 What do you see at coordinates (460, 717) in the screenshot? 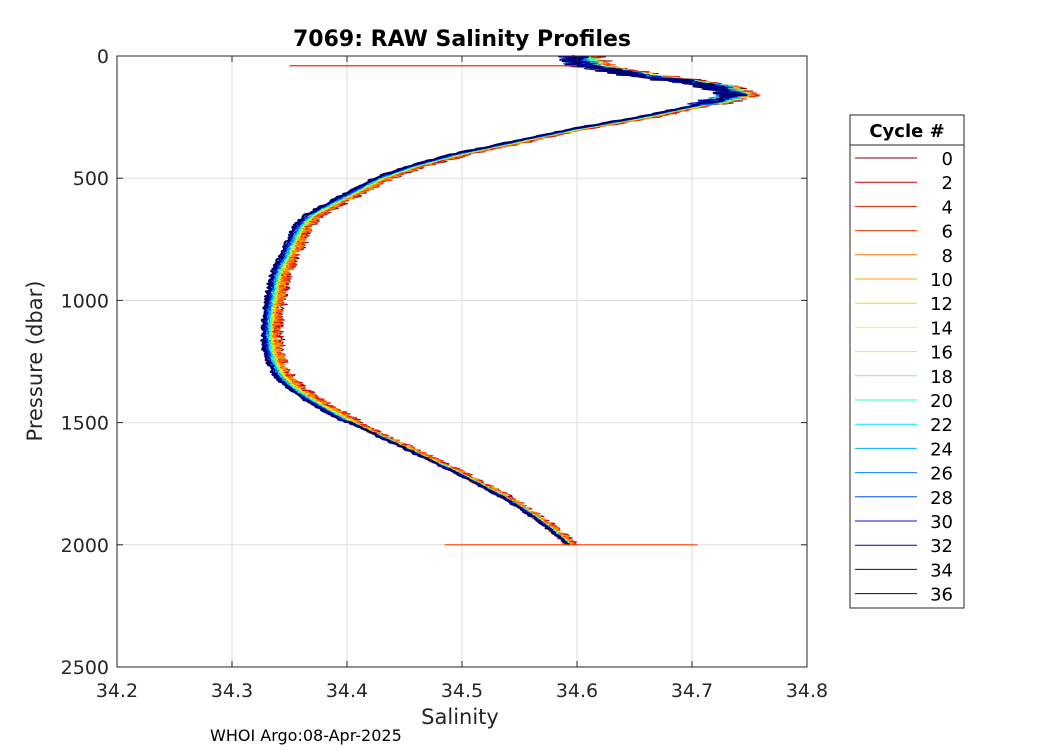
I see `x-axis-label: Salinity` at bounding box center [460, 717].